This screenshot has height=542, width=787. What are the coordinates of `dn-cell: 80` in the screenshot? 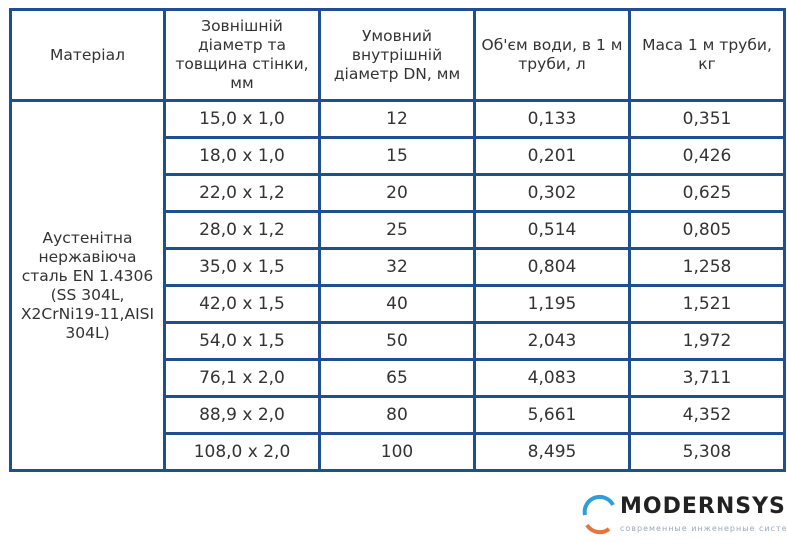 It's located at (397, 415).